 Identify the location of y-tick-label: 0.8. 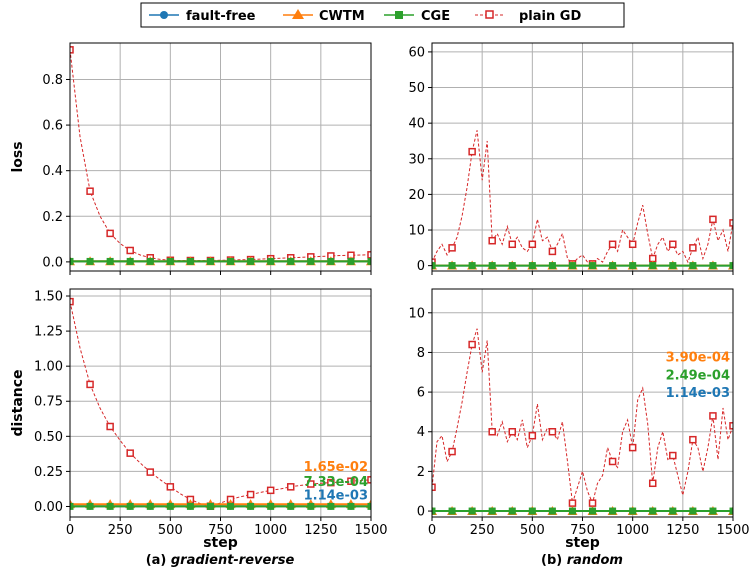
(52, 80).